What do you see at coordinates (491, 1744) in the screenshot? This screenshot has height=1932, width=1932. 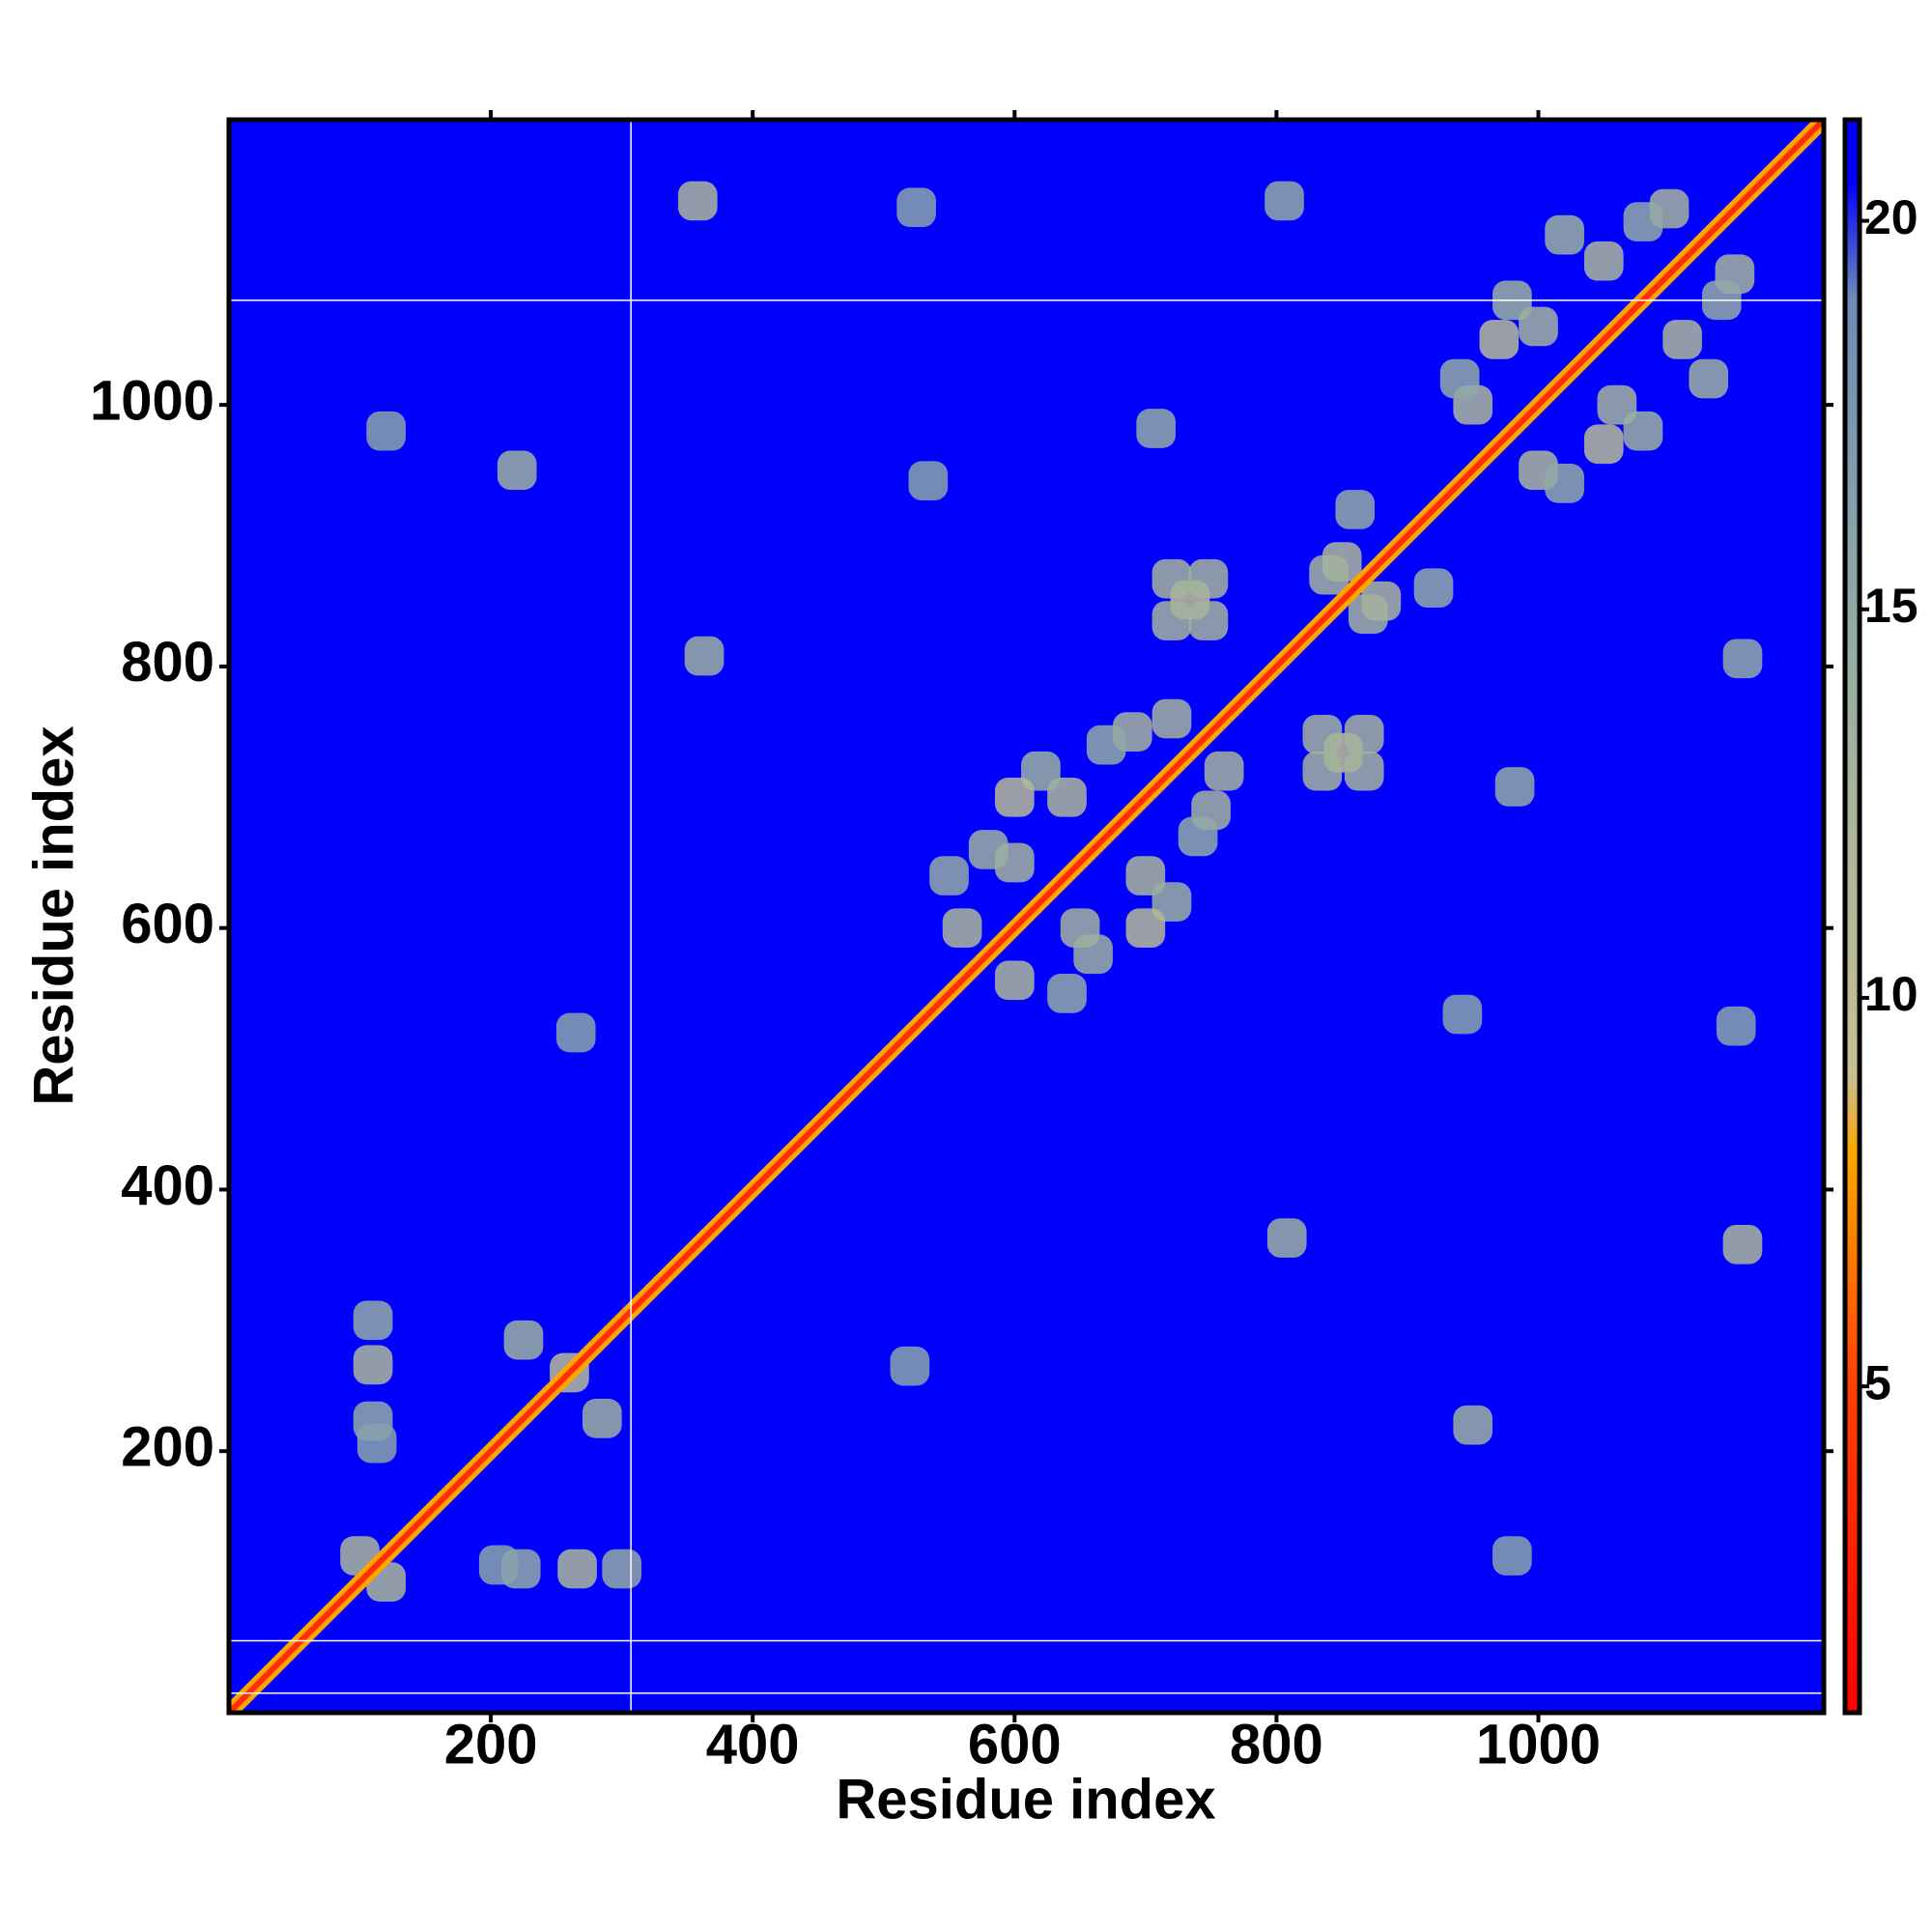 I see `x-tick-label: 200` at bounding box center [491, 1744].